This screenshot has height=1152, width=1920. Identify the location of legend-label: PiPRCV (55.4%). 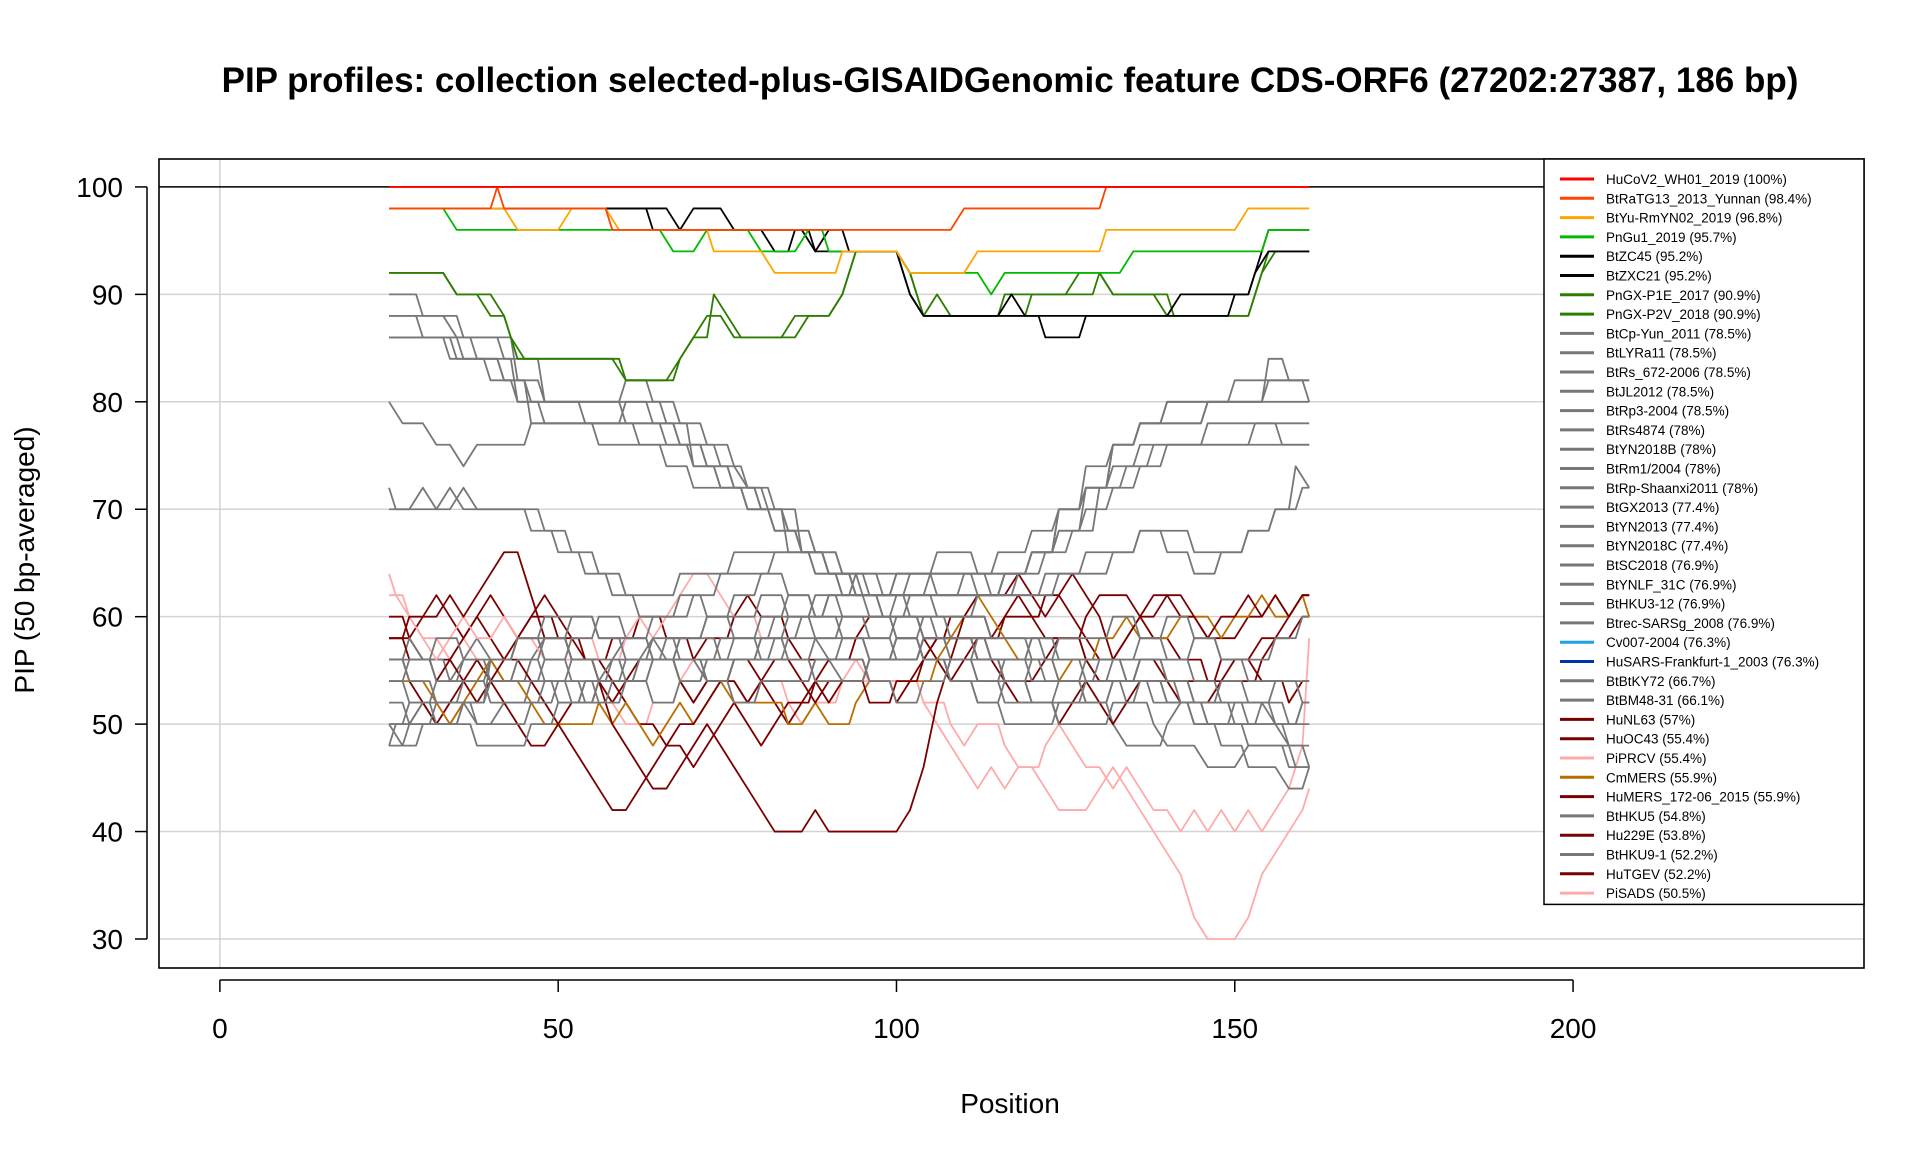
(1656, 758).